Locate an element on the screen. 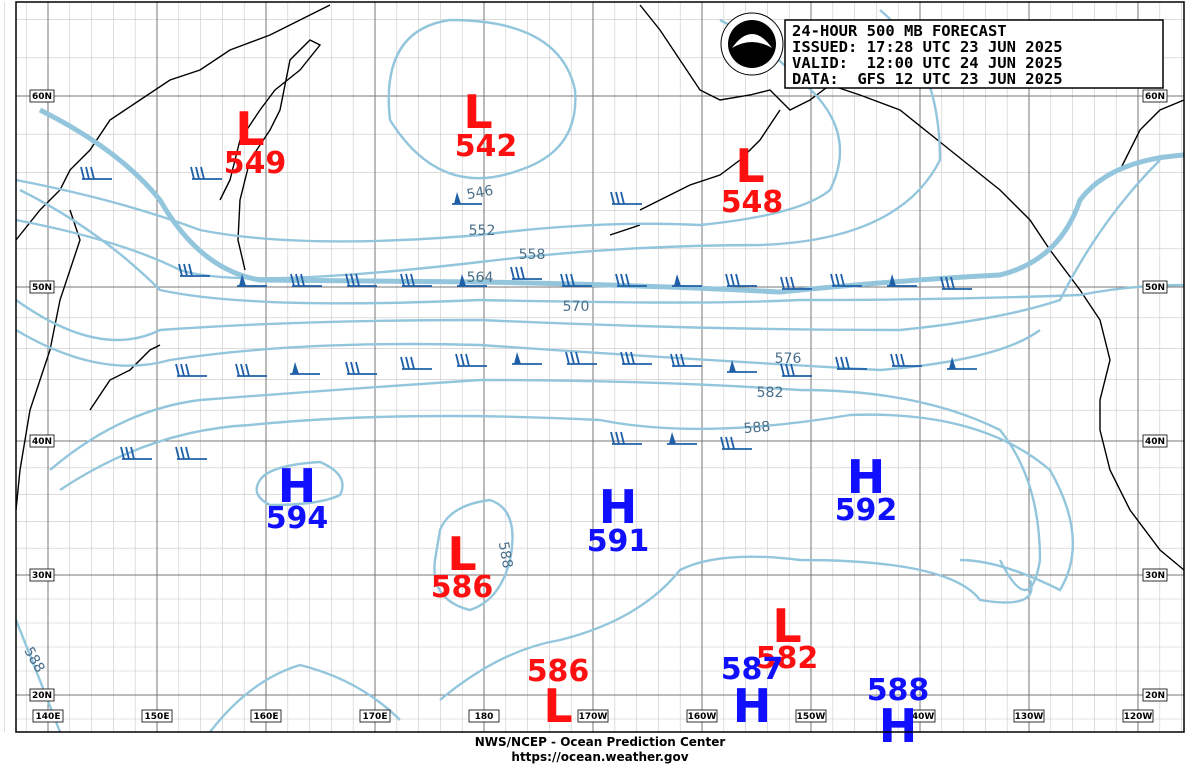  contour-label: 582 is located at coordinates (770, 393).